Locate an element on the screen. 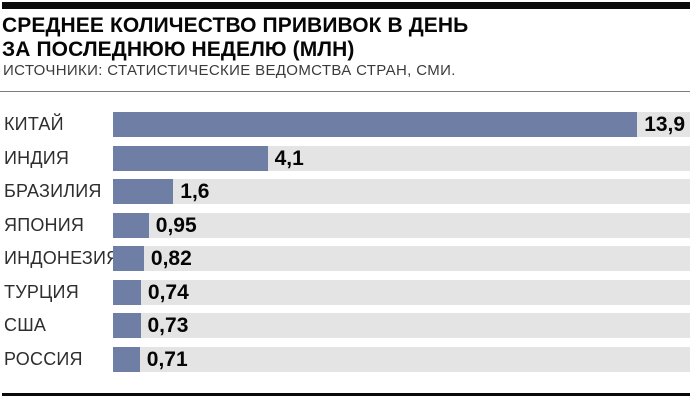 The width and height of the screenshot is (690, 404). value-label: 0,95 is located at coordinates (176, 225).